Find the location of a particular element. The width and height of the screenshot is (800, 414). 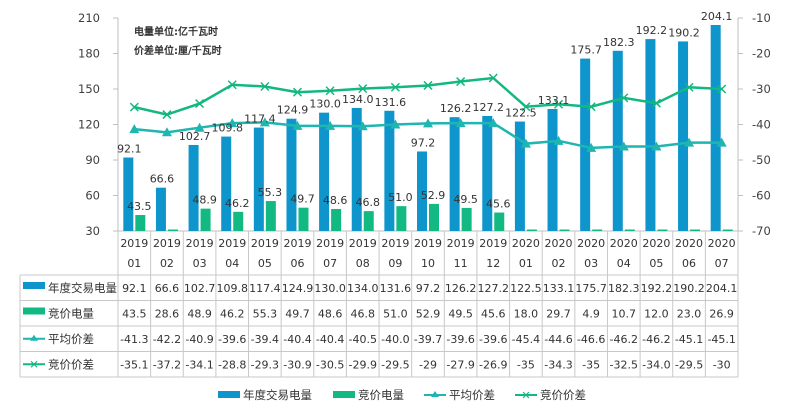

table-cell: -40.9 is located at coordinates (199, 339).